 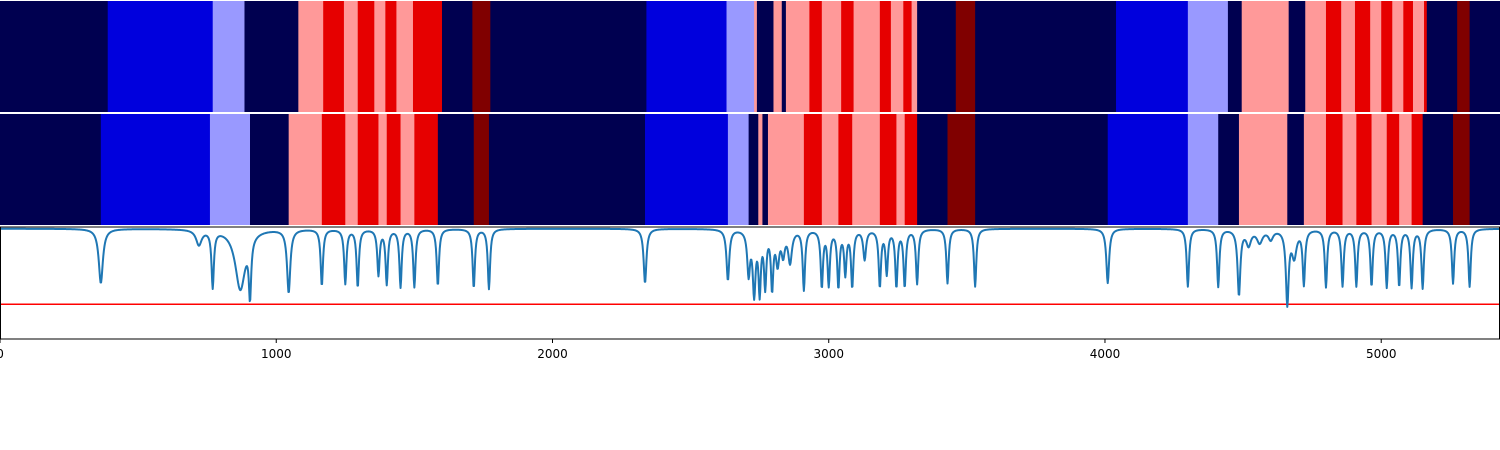 What do you see at coordinates (1105, 354) in the screenshot?
I see `x-tick-label-4000: 4000` at bounding box center [1105, 354].